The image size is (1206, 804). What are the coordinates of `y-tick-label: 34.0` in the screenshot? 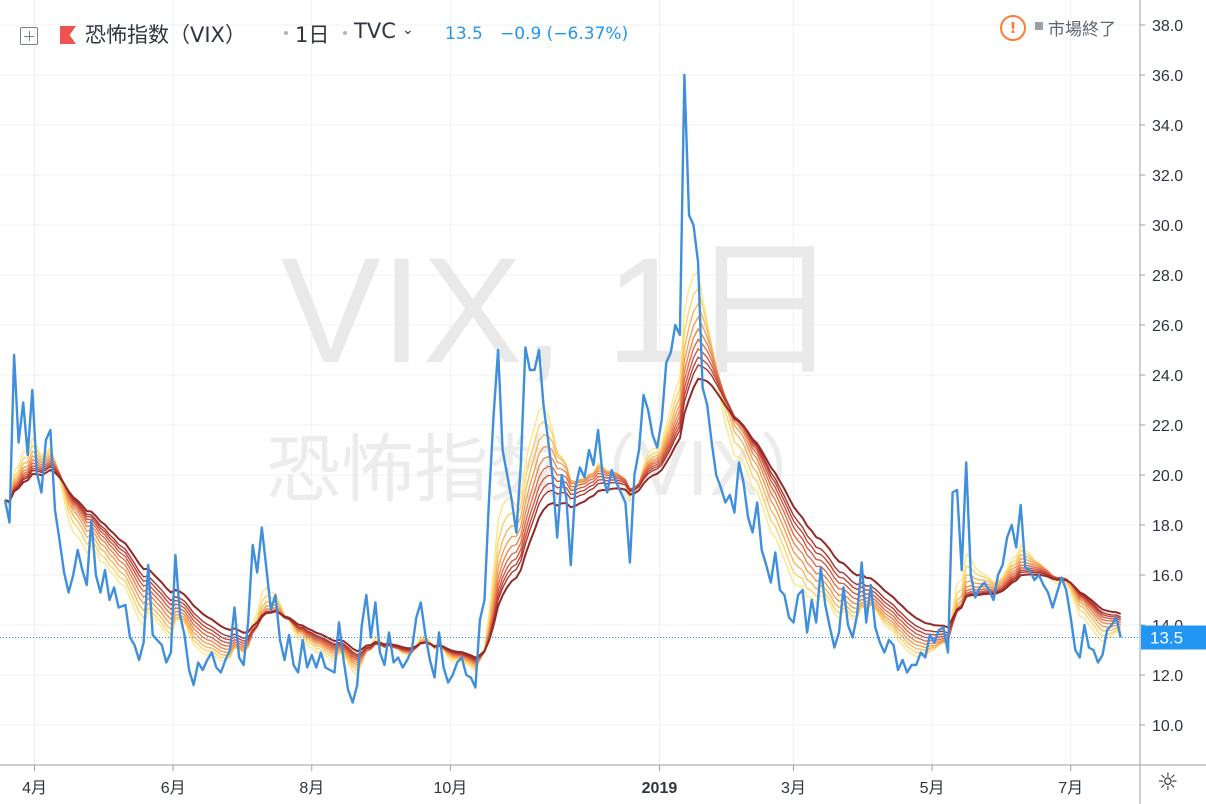 It's located at (1167, 126).